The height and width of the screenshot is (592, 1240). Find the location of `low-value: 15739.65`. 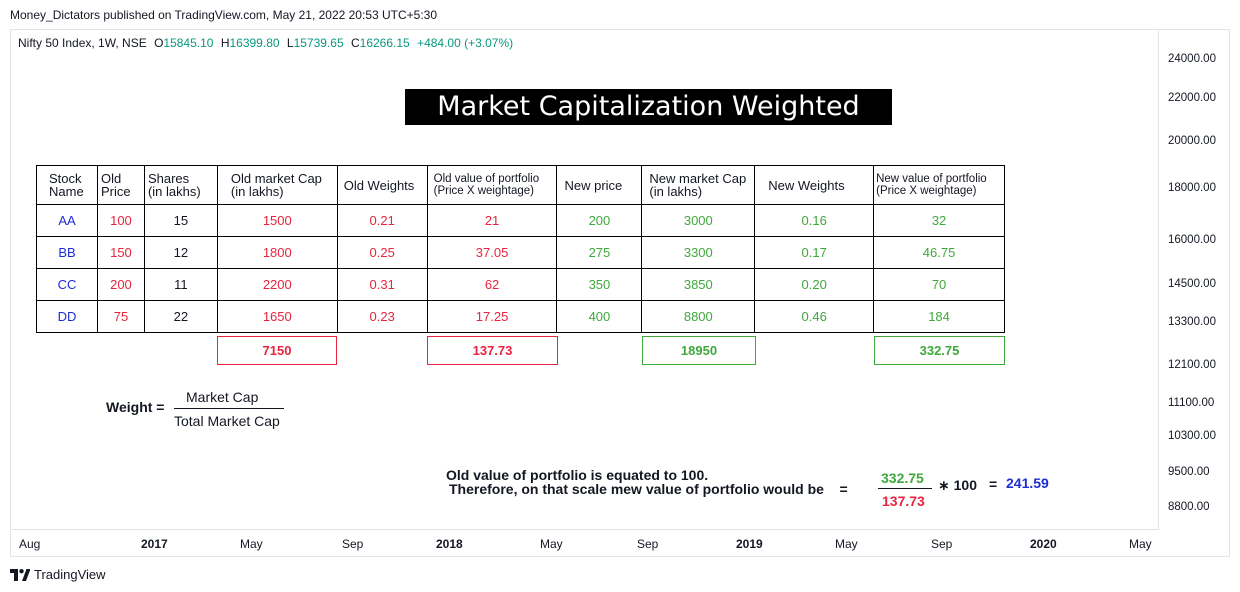

low-value: 15739.65 is located at coordinates (318, 43).